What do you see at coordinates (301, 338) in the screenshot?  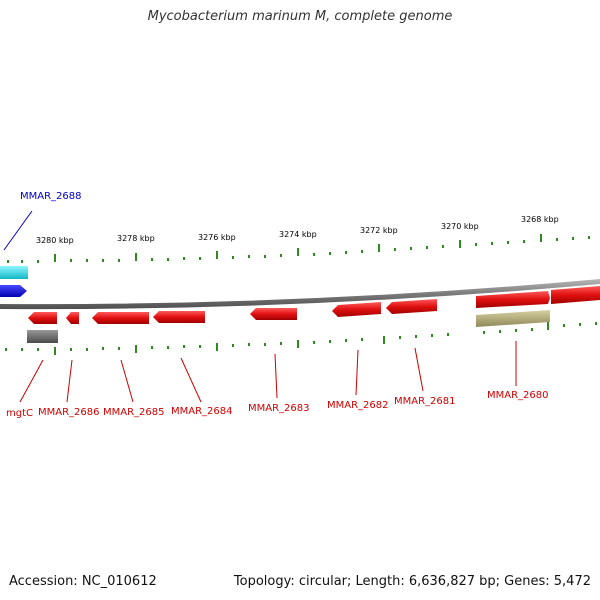 I see `inner-tick-ruler` at bounding box center [301, 338].